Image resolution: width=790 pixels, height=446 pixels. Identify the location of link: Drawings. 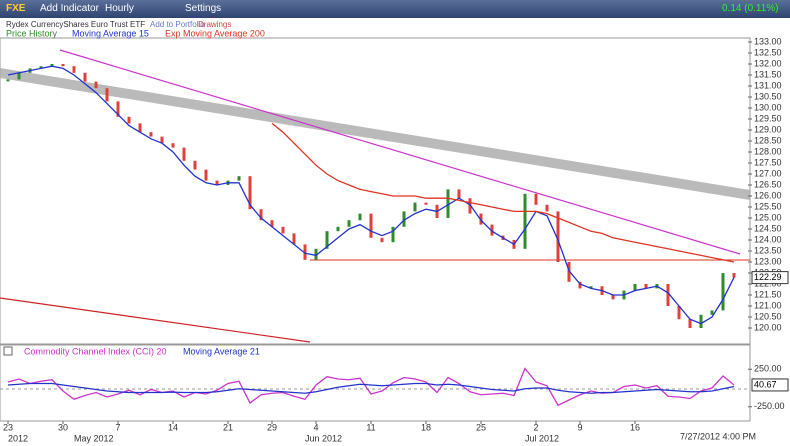
(214, 24).